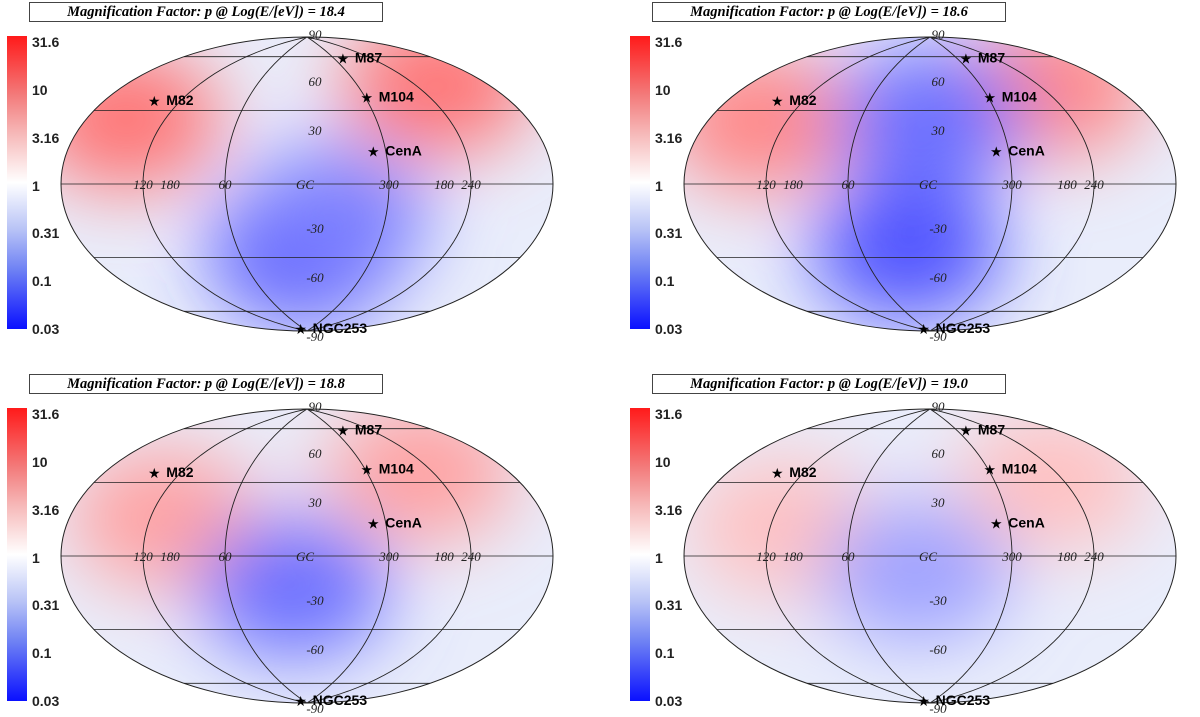 The height and width of the screenshot is (717, 1200). Describe the element at coordinates (938, 336) in the screenshot. I see `latitude-label: -90` at that location.